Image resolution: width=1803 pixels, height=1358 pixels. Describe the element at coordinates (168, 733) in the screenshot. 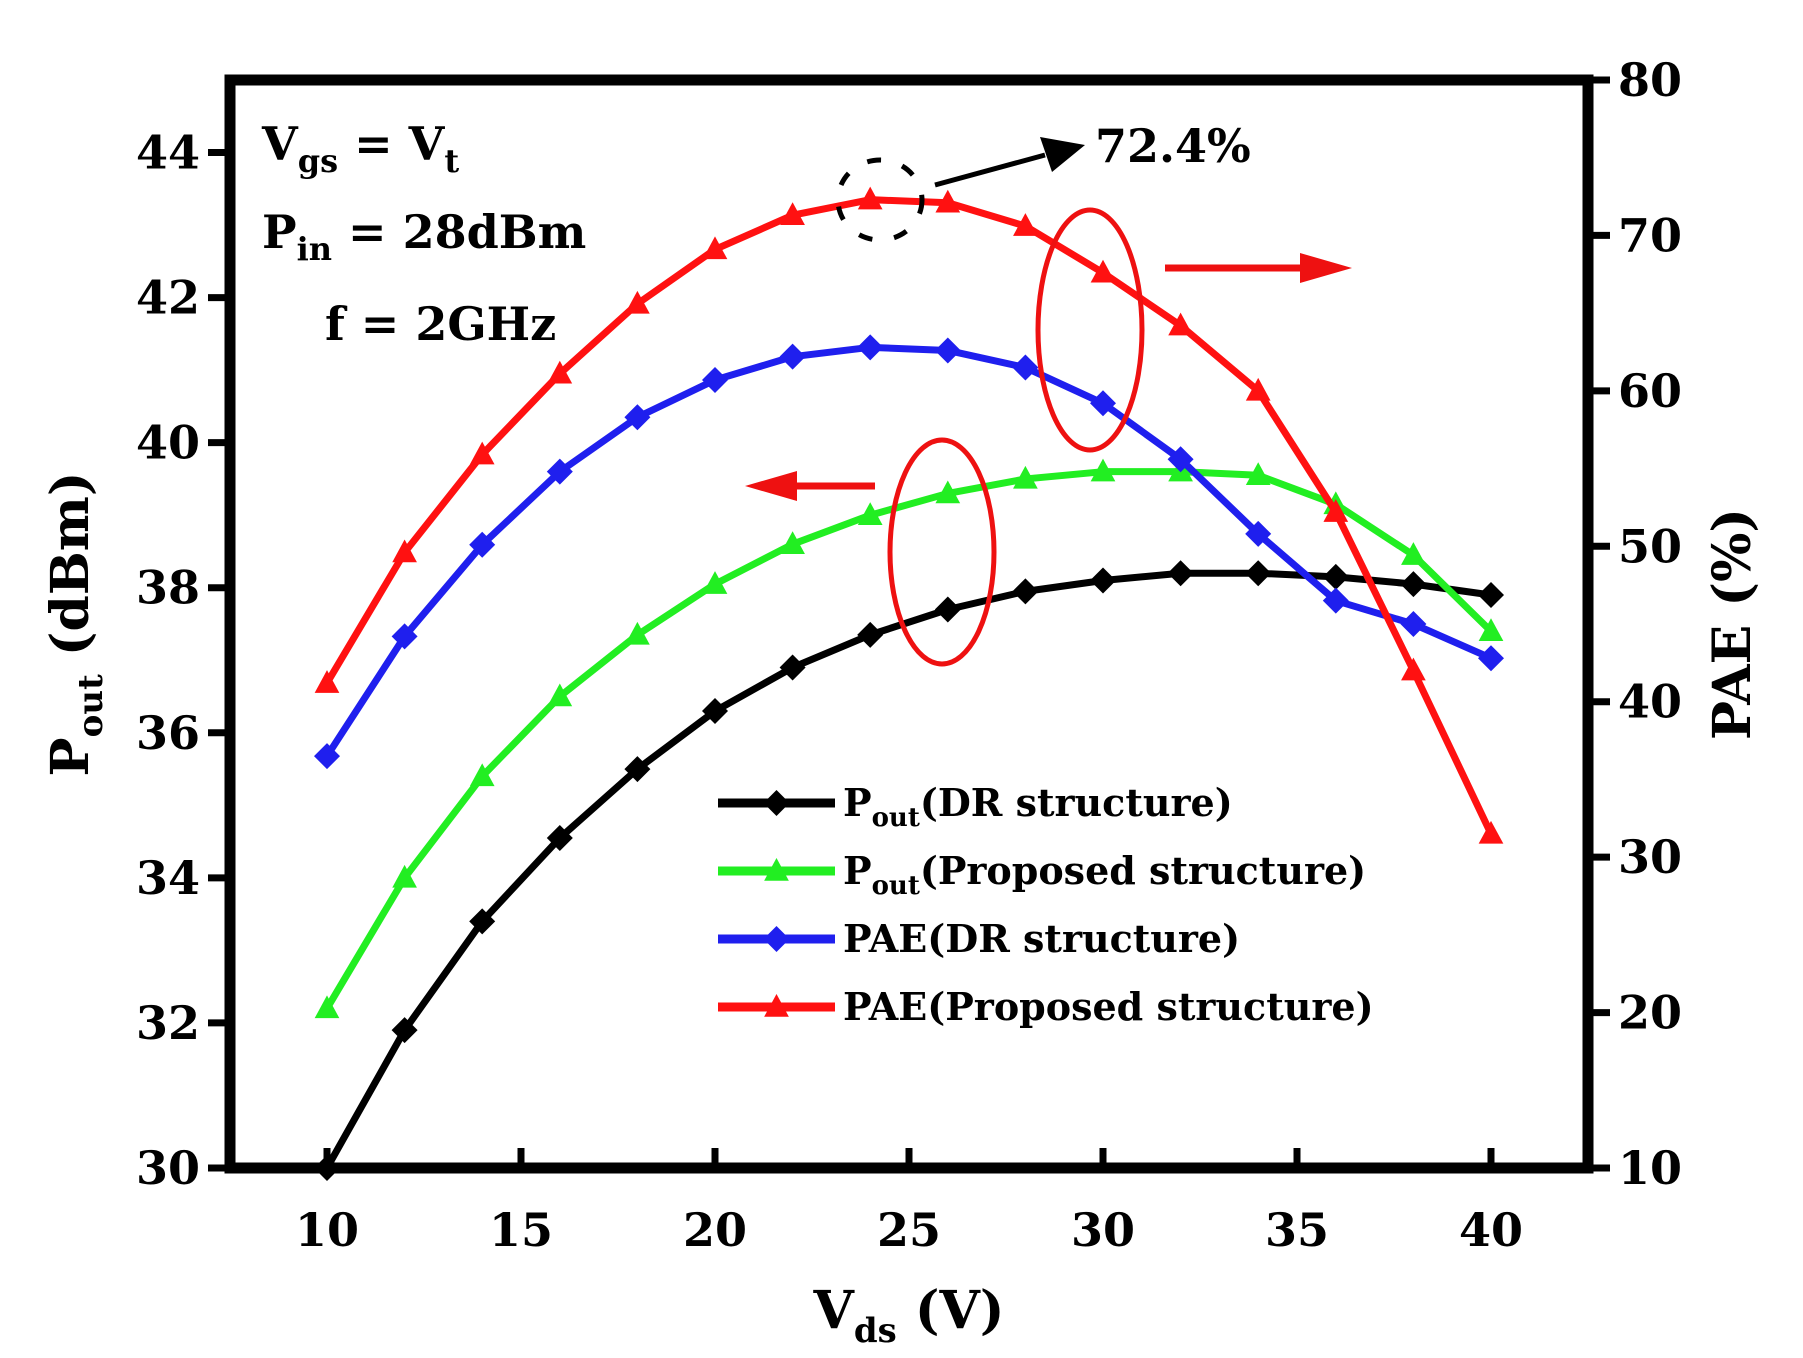

I see `y-left-tick-label: 36` at that location.